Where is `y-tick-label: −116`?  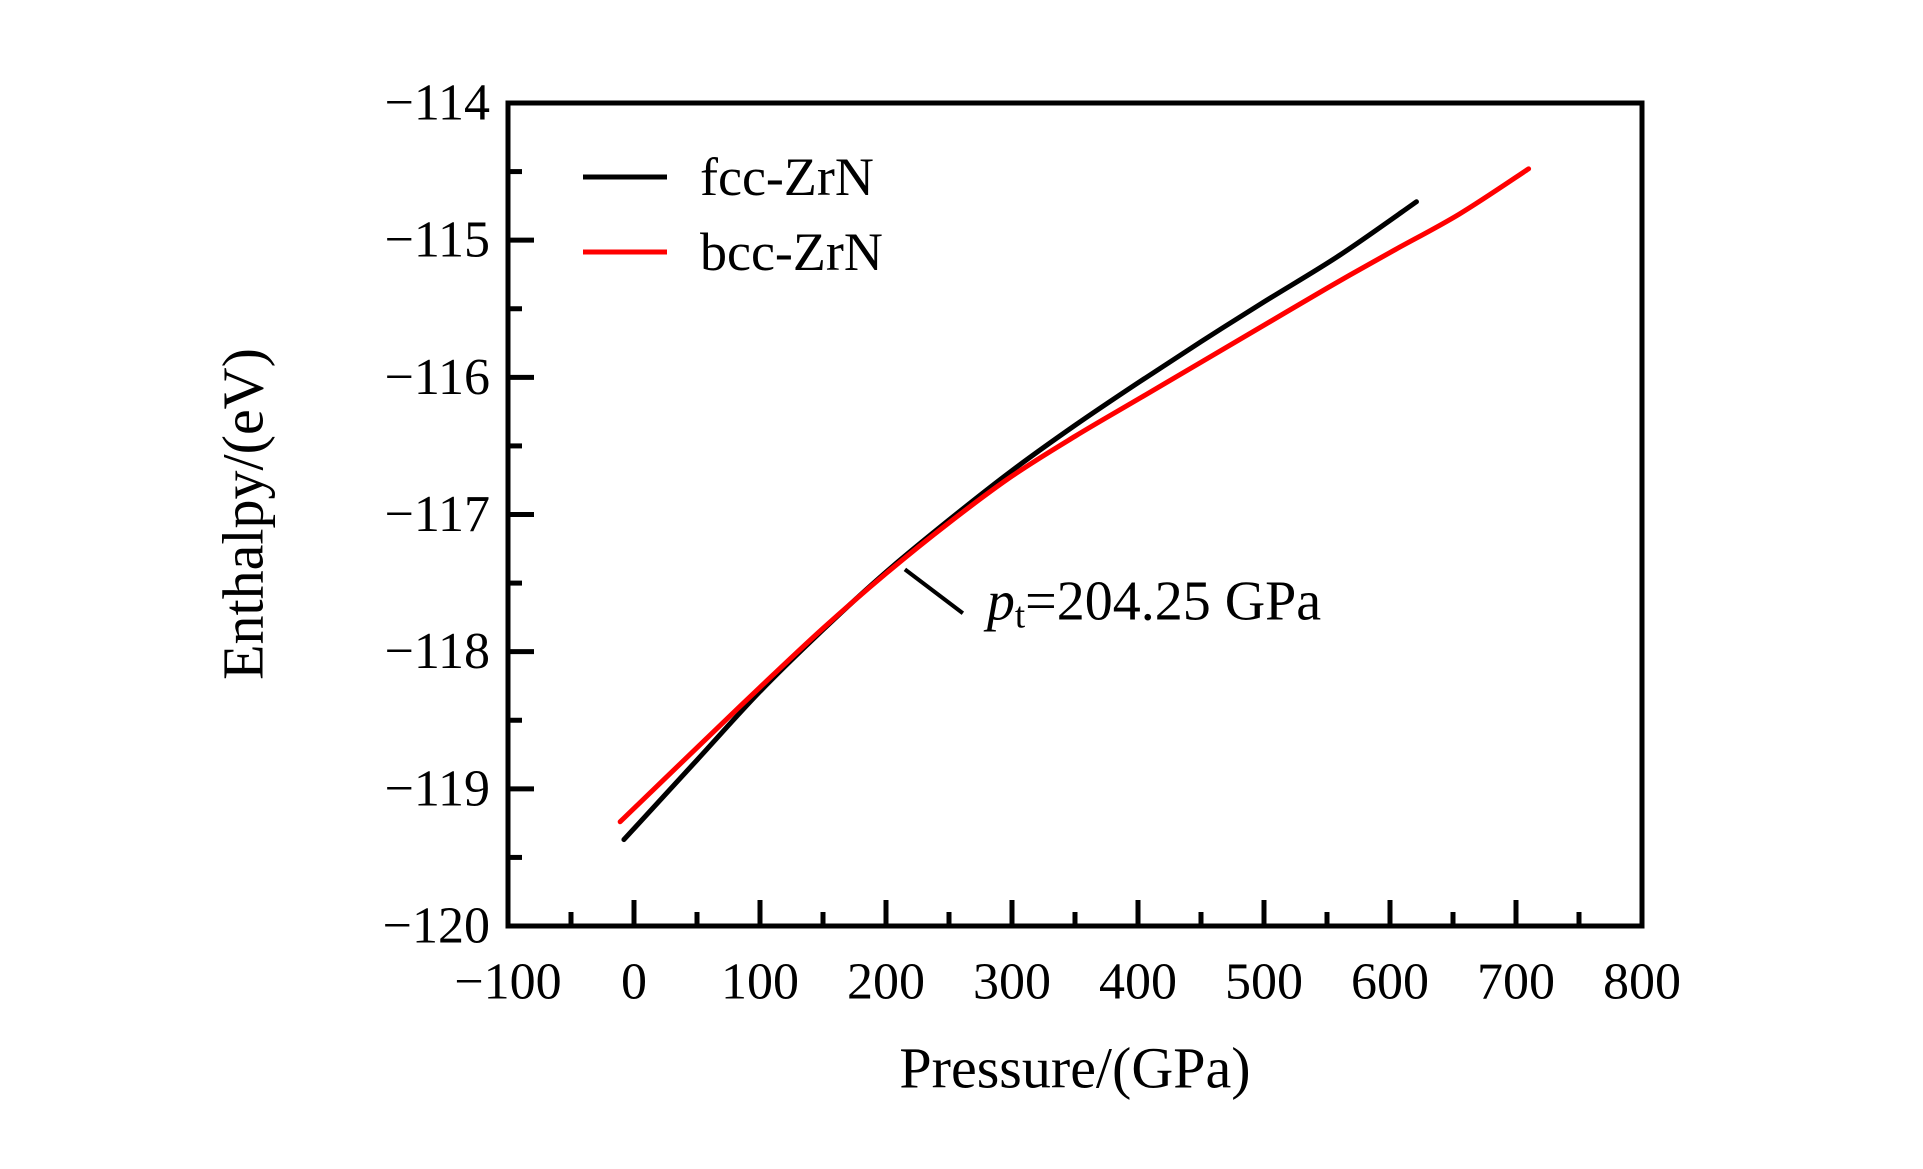
y-tick-label: −116 is located at coordinates (437, 377).